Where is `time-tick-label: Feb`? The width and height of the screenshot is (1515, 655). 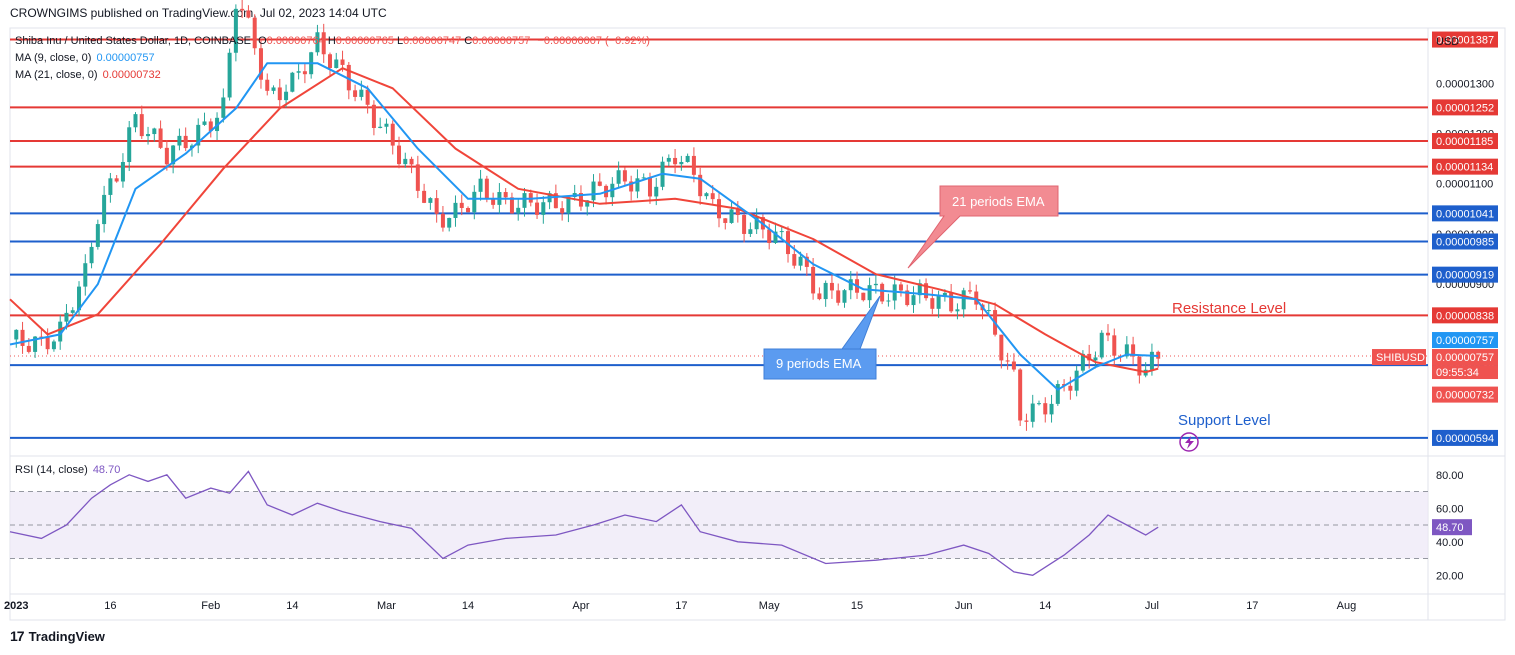 time-tick-label: Feb is located at coordinates (210, 606).